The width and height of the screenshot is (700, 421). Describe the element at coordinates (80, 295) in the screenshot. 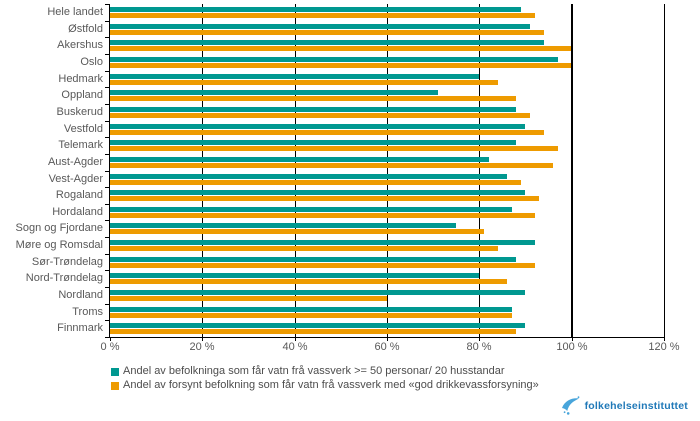

I see `category-label: Nordland` at that location.